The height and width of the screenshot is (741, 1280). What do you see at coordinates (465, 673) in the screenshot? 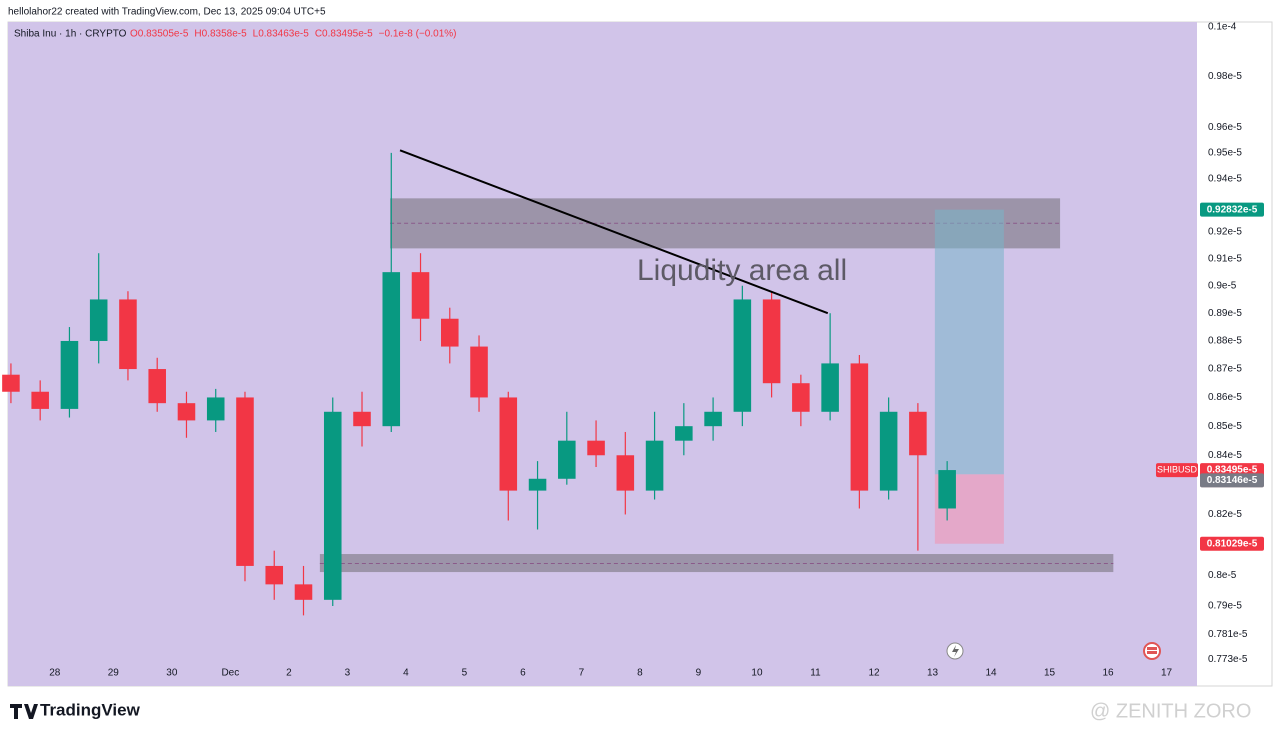
I see `x-tick-label: 5` at bounding box center [465, 673].